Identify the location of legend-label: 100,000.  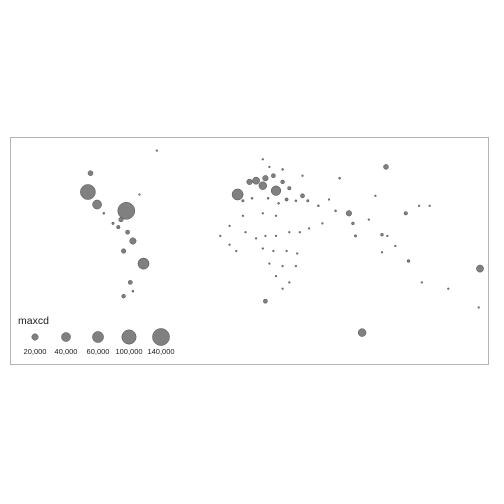
(129, 351).